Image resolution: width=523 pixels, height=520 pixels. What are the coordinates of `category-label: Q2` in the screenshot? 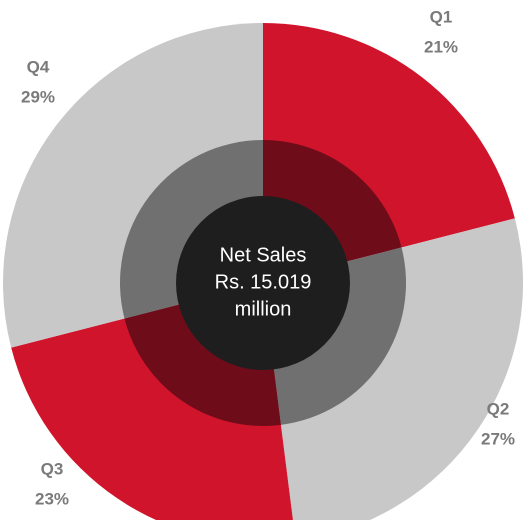 It's located at (498, 408).